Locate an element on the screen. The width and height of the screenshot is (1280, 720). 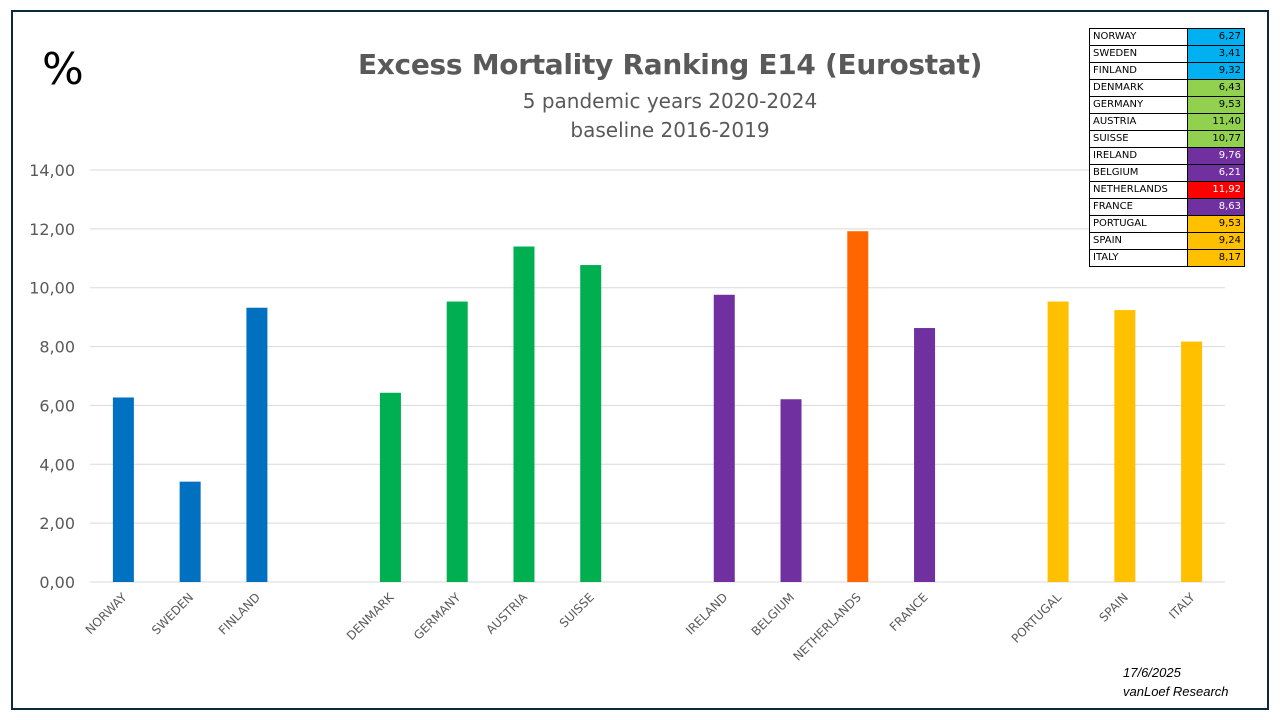
unit-symbol: % is located at coordinates (63, 69).